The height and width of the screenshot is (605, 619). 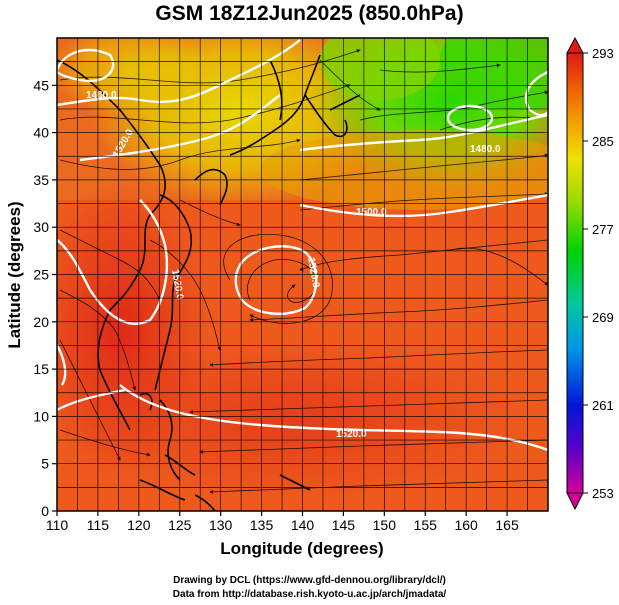 What do you see at coordinates (309, 13) in the screenshot?
I see `map-title: GSM 18Z12Jun2025 (850.0hPa)` at bounding box center [309, 13].